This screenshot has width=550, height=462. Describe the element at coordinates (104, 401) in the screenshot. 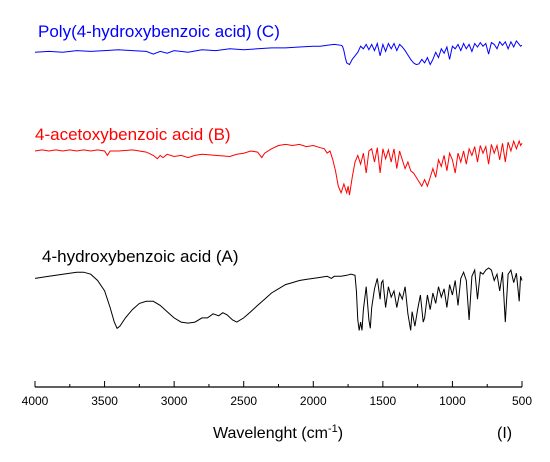

I see `x-tick-label: 3500` at that location.